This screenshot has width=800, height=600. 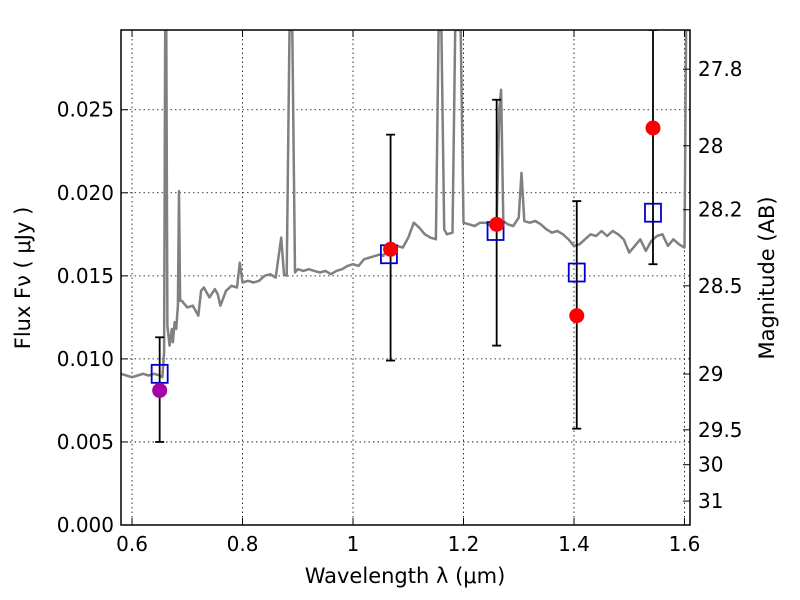 I want to click on x-tick-label: 1.4, so click(x=574, y=544).